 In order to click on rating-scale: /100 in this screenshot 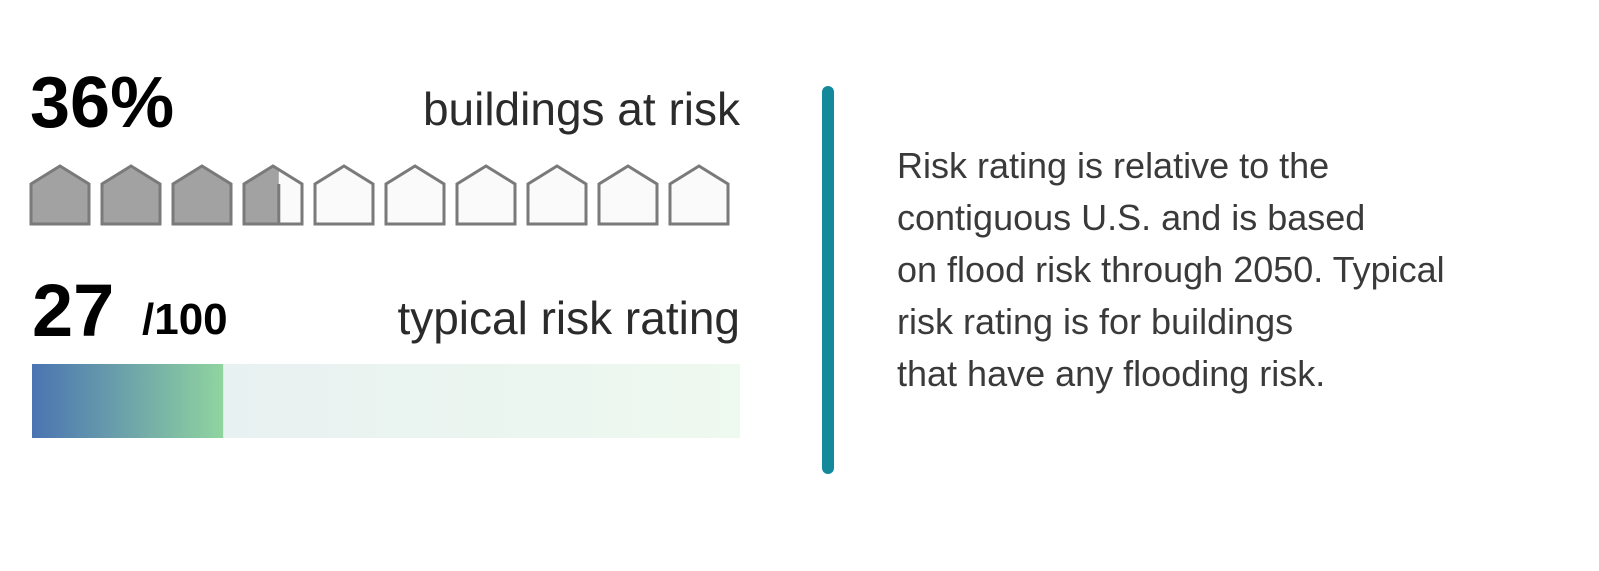, I will do `click(185, 319)`.